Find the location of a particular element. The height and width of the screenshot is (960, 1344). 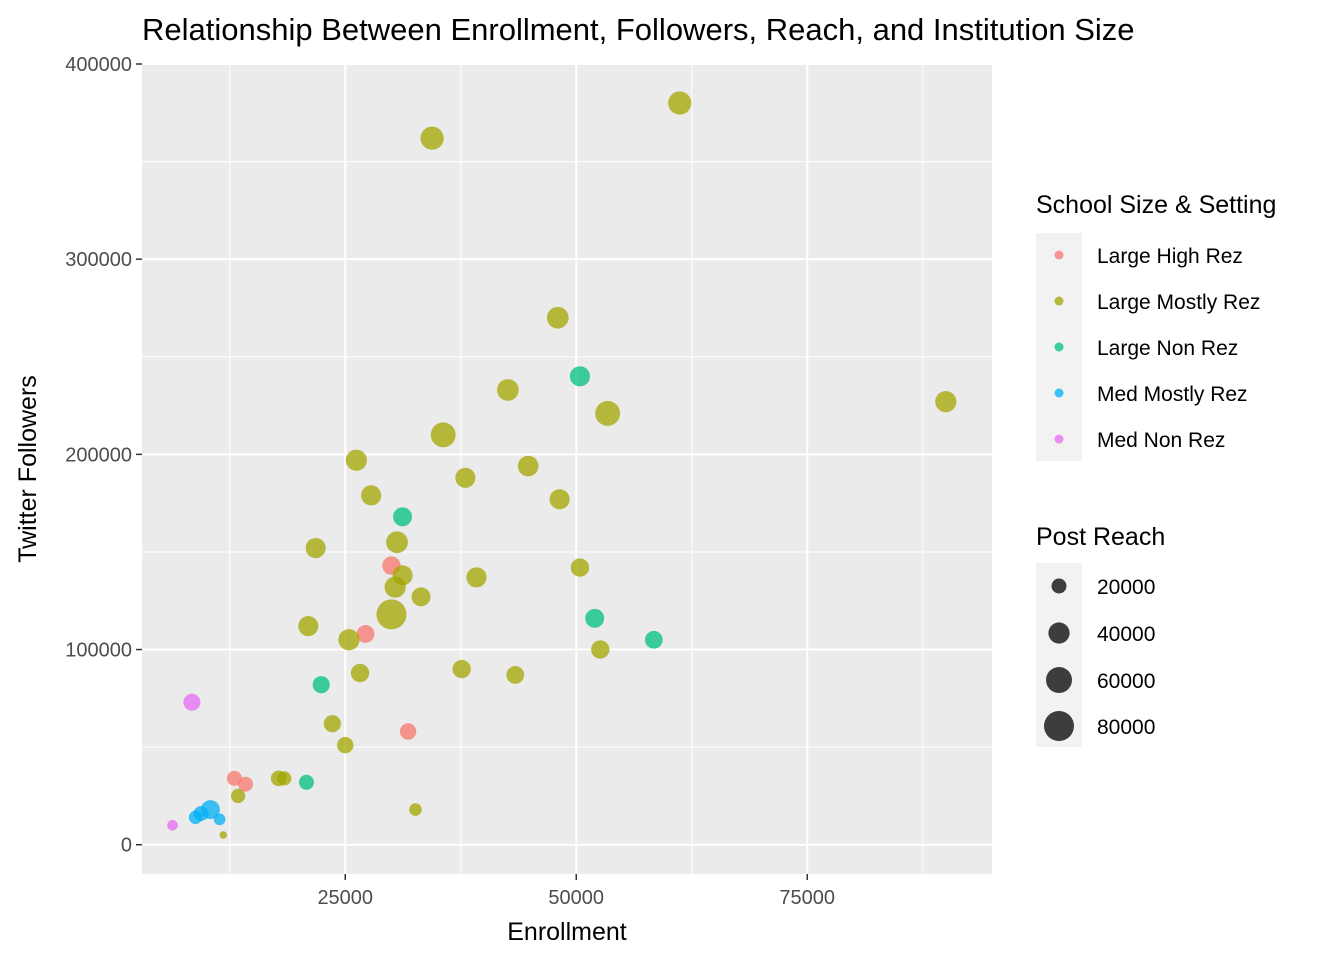

size-legend-label: 80000 is located at coordinates (1126, 727).